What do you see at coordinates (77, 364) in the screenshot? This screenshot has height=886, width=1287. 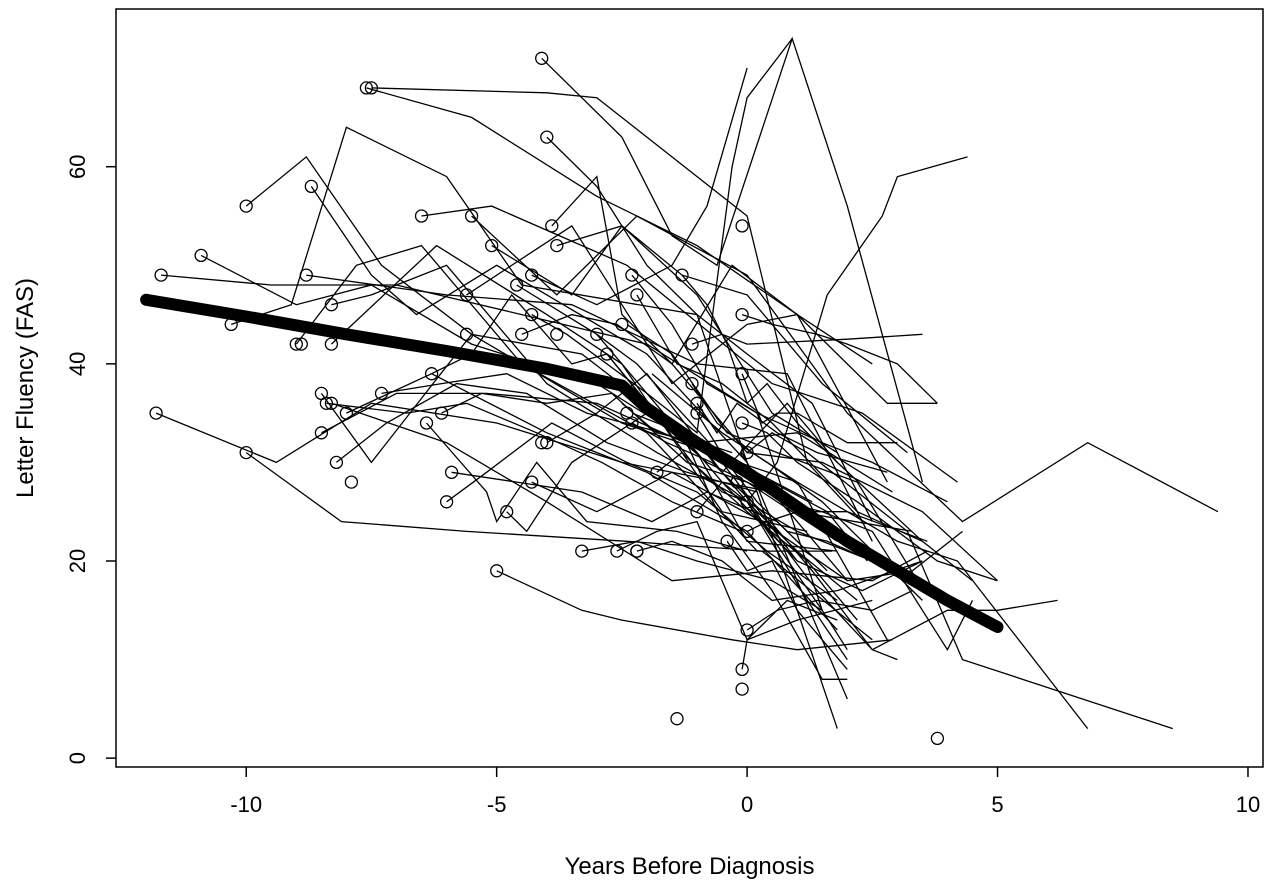 I see `y-tick-label-3: 40` at bounding box center [77, 364].